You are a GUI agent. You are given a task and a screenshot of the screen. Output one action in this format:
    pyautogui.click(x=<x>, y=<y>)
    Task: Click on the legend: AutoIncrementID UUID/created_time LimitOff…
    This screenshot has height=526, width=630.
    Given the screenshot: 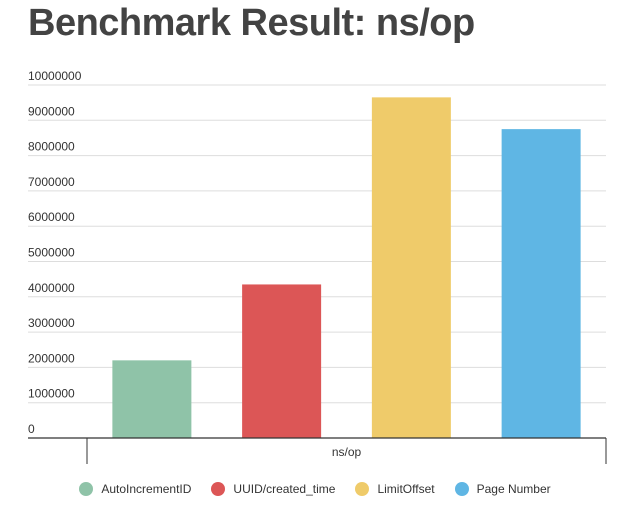 What is the action you would take?
    pyautogui.click(x=315, y=489)
    